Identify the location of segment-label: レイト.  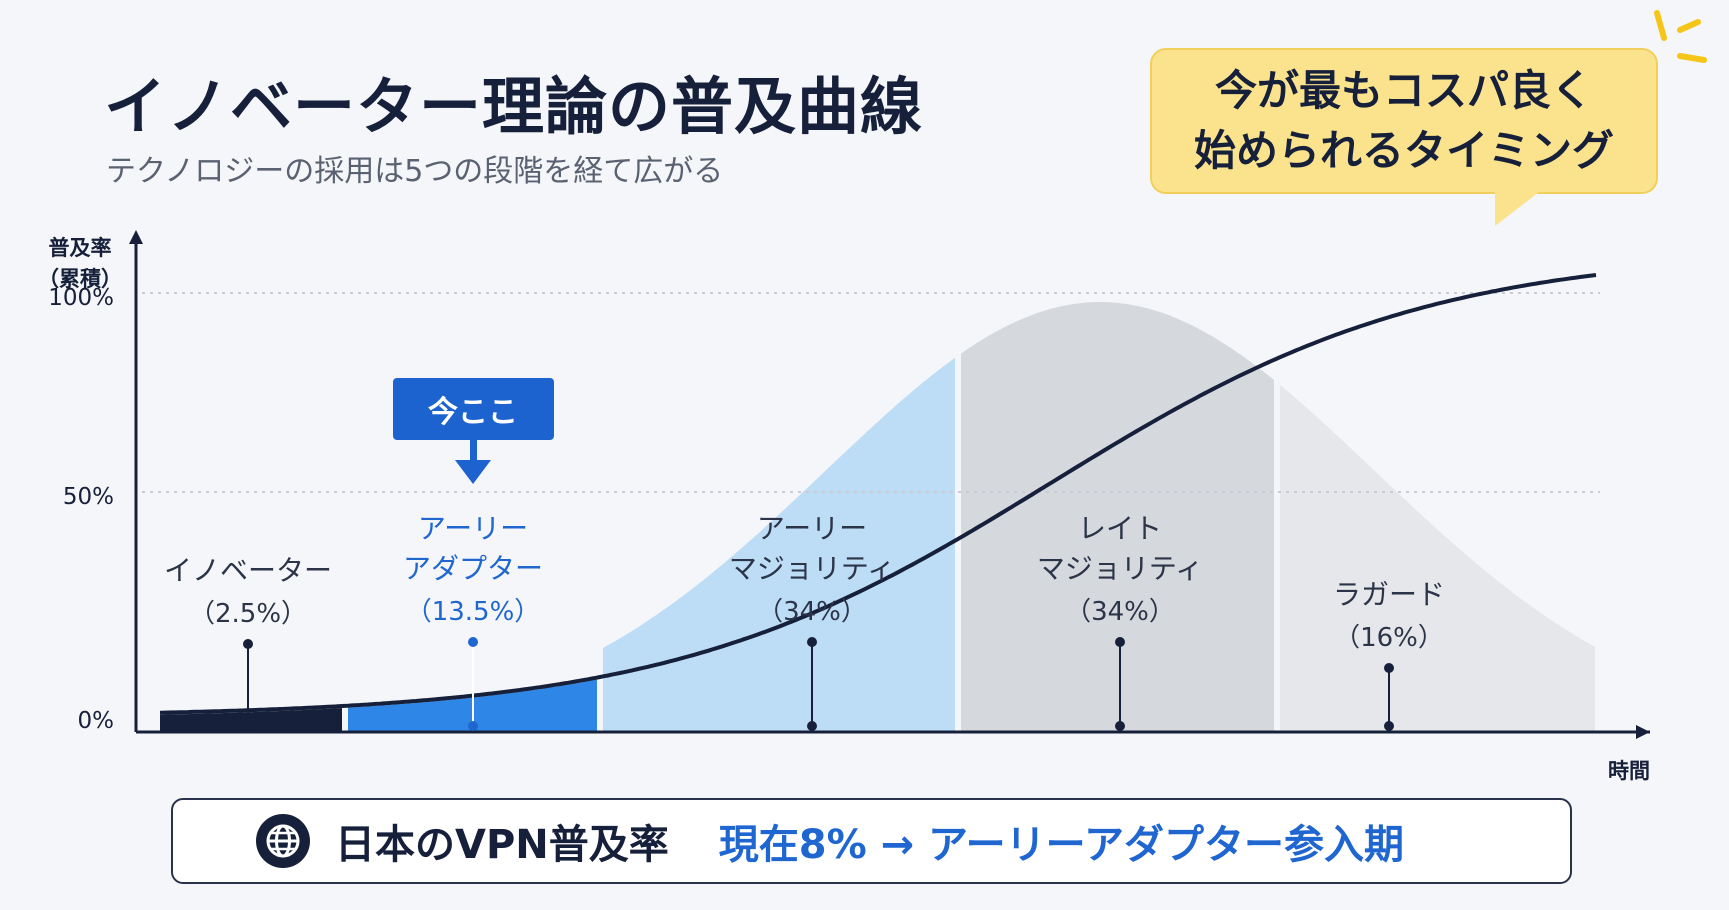
(1120, 528).